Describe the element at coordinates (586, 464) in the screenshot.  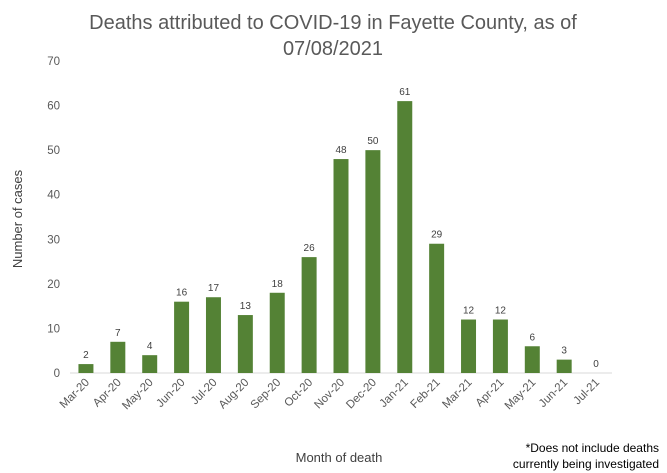
I see `footnote-line-2: currently being investigated` at that location.